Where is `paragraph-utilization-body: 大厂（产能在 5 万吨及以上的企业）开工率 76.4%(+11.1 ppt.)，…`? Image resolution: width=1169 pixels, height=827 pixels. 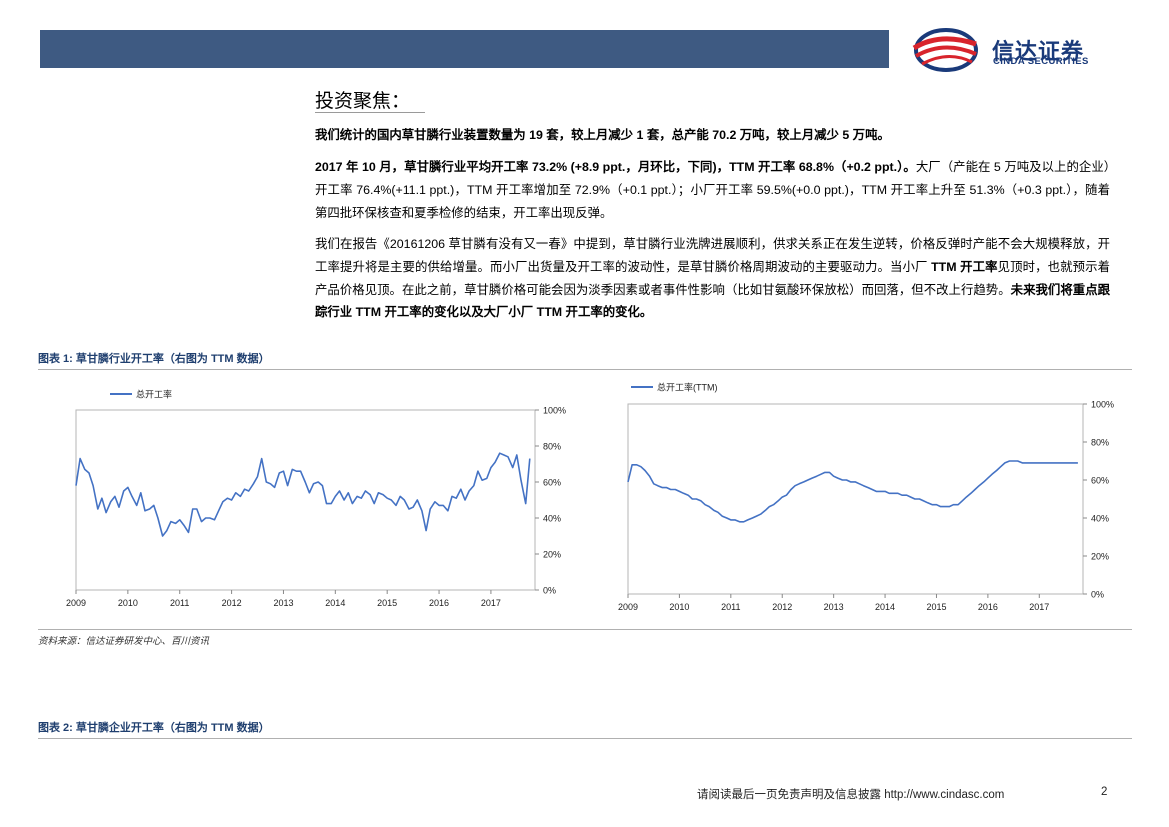 paragraph-utilization-body: 大厂（产能在 5 万吨及以上的企业）开工率 76.4%(+11.1 ppt.)，… is located at coordinates (712, 190).